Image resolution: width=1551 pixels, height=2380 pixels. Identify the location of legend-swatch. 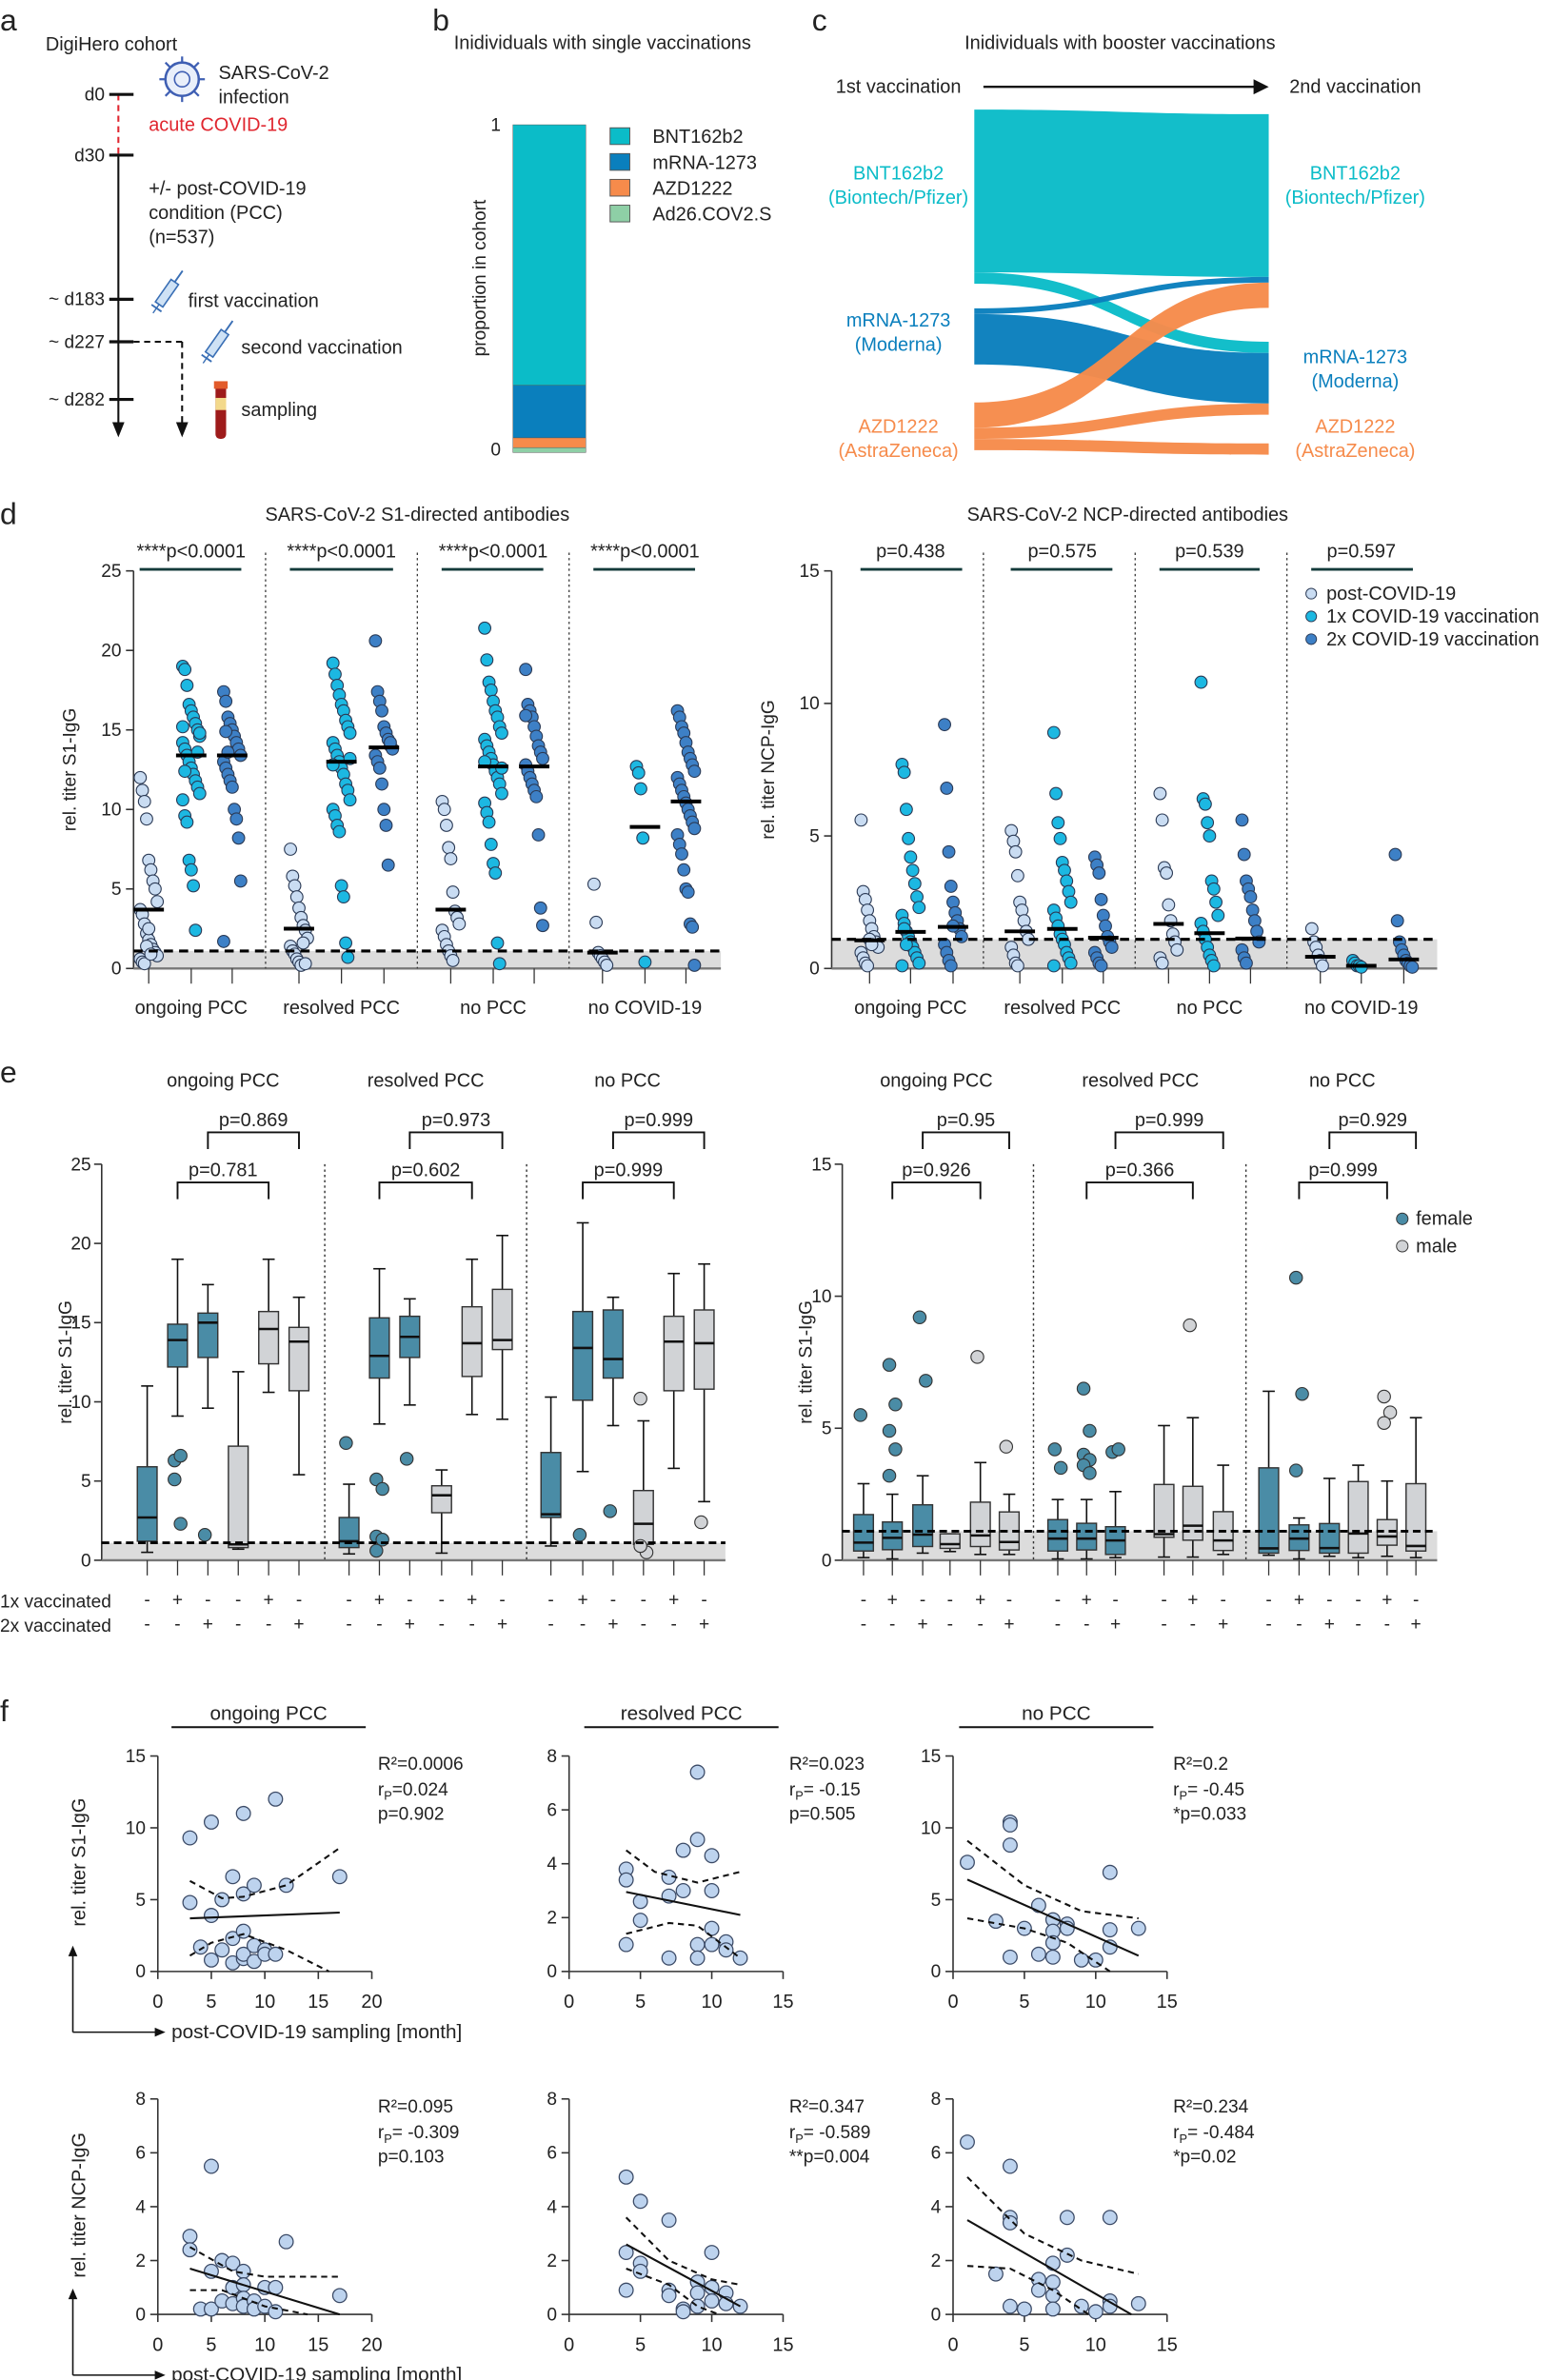
(619, 136).